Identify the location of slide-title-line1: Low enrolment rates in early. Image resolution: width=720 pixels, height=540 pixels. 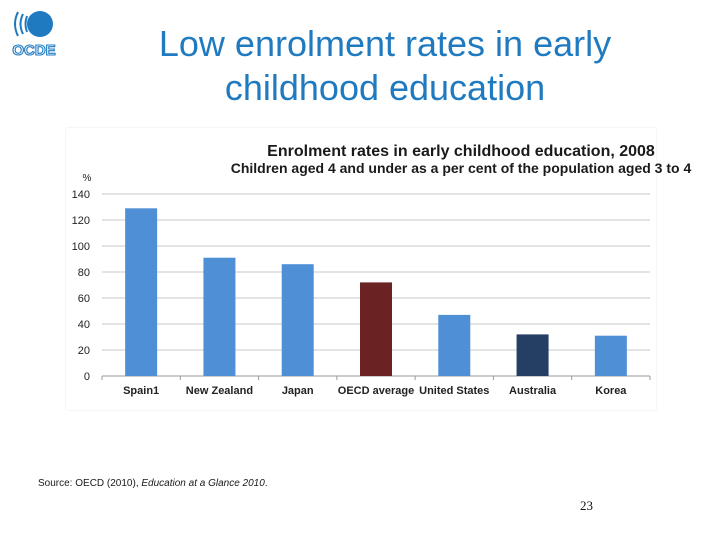
(385, 43).